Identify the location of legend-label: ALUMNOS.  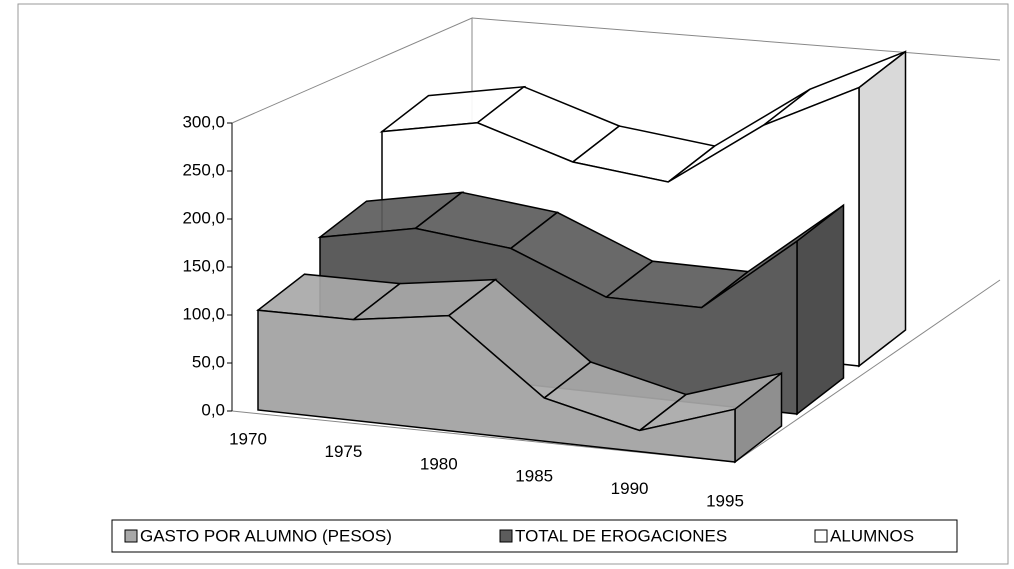
(872, 535).